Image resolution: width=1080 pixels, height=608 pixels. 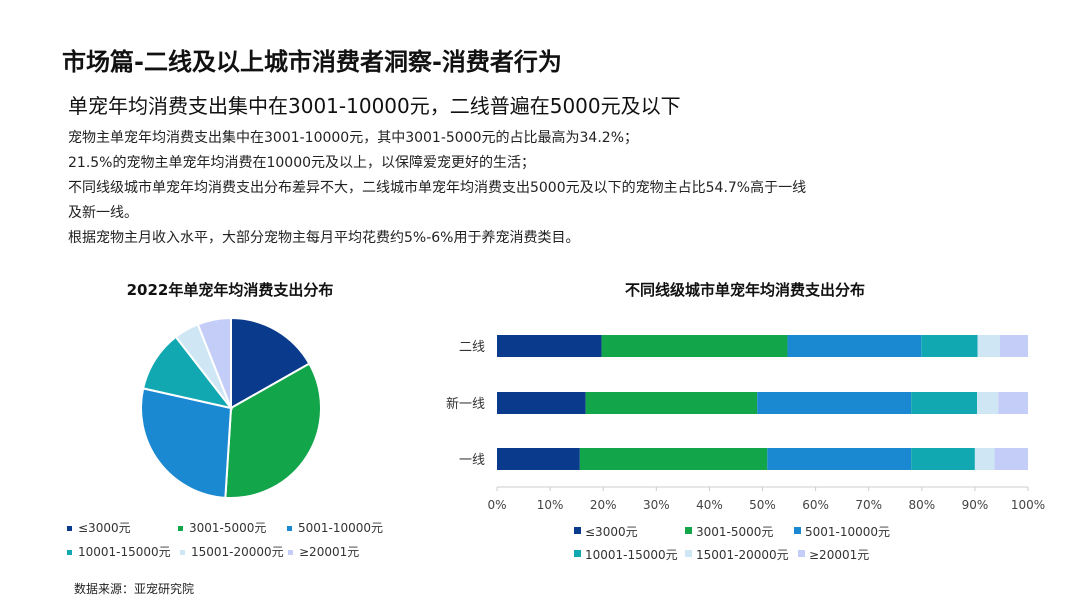 I want to click on bar-x-tick-6: 60%, so click(x=815, y=505).